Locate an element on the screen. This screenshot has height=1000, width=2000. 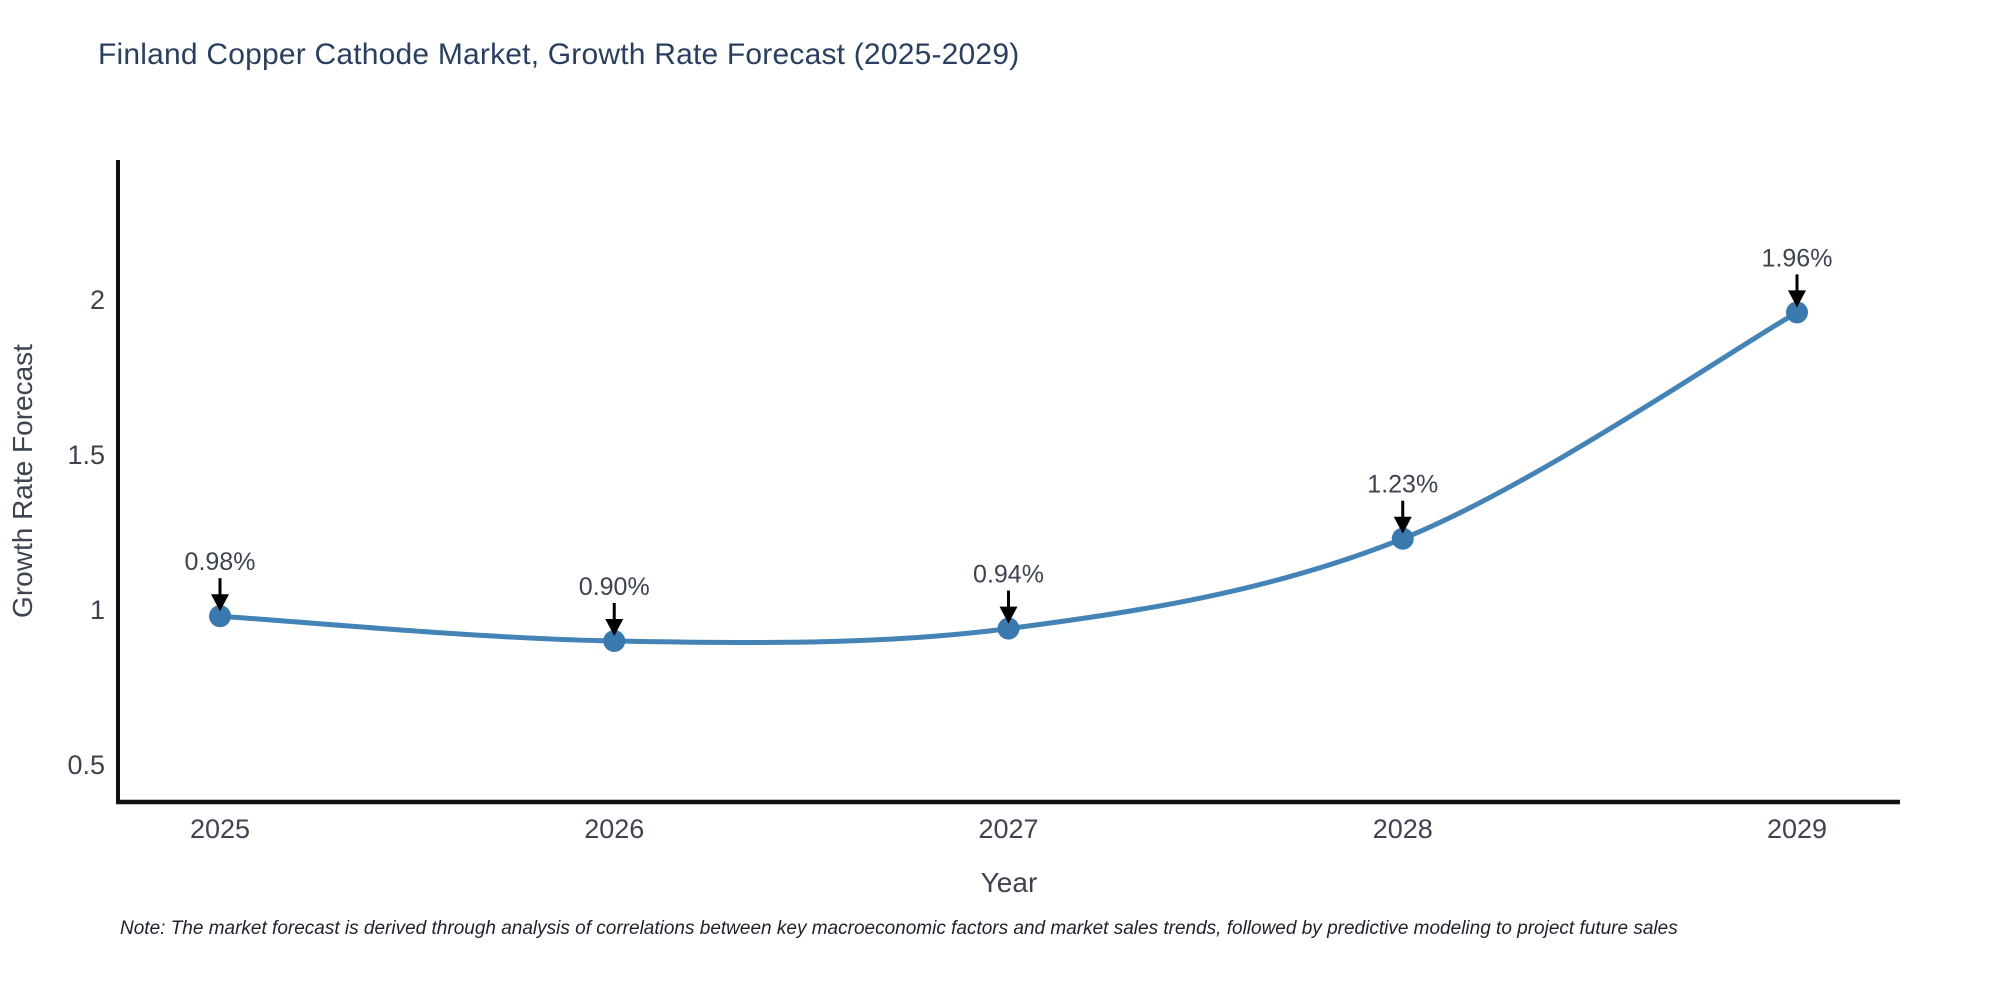
x-tick-label: 2026 is located at coordinates (614, 829).